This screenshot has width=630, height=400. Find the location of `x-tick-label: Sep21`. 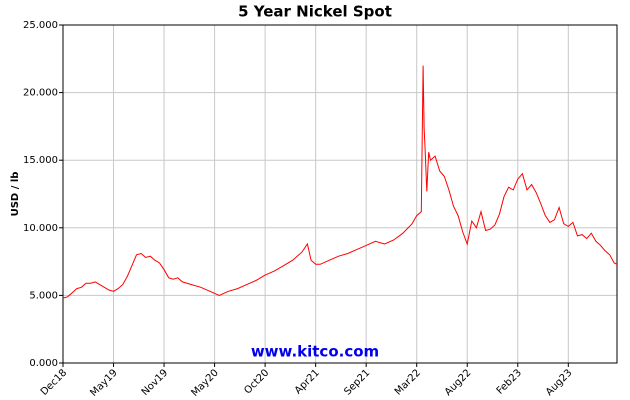

x-tick-label: Sep21 is located at coordinates (357, 382).